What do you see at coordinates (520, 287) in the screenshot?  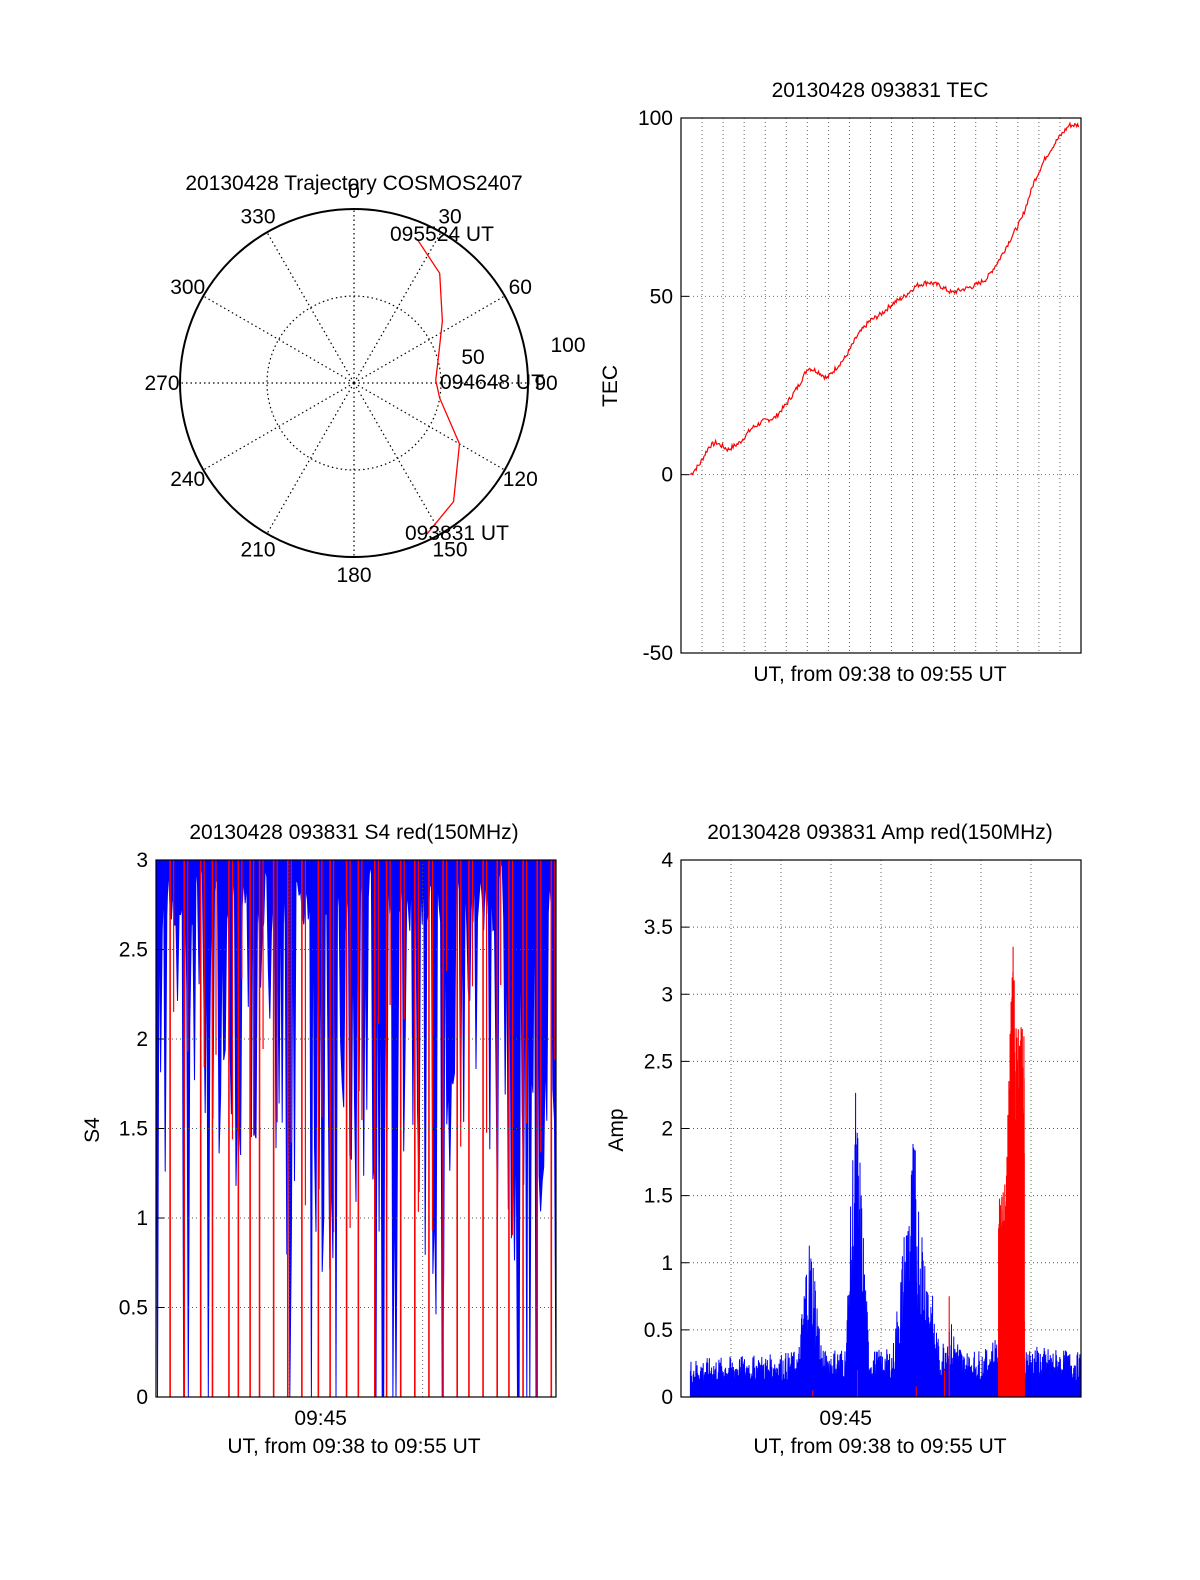 I see `polar-angle-label: 60` at bounding box center [520, 287].